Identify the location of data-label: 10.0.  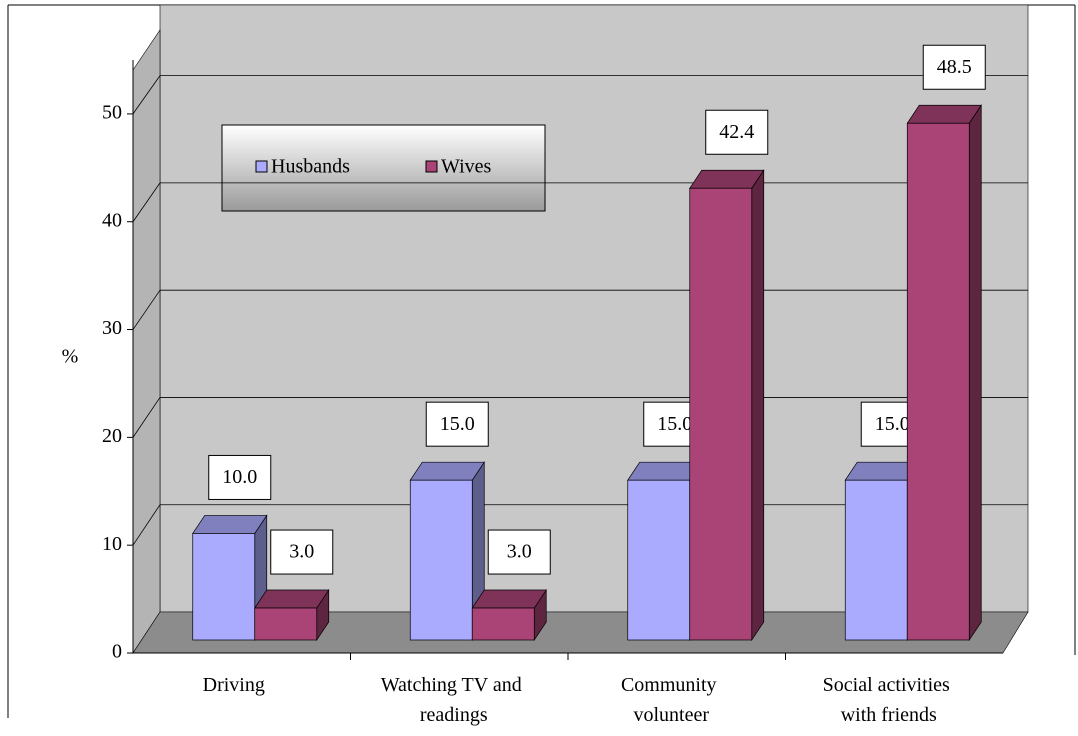
(239, 477).